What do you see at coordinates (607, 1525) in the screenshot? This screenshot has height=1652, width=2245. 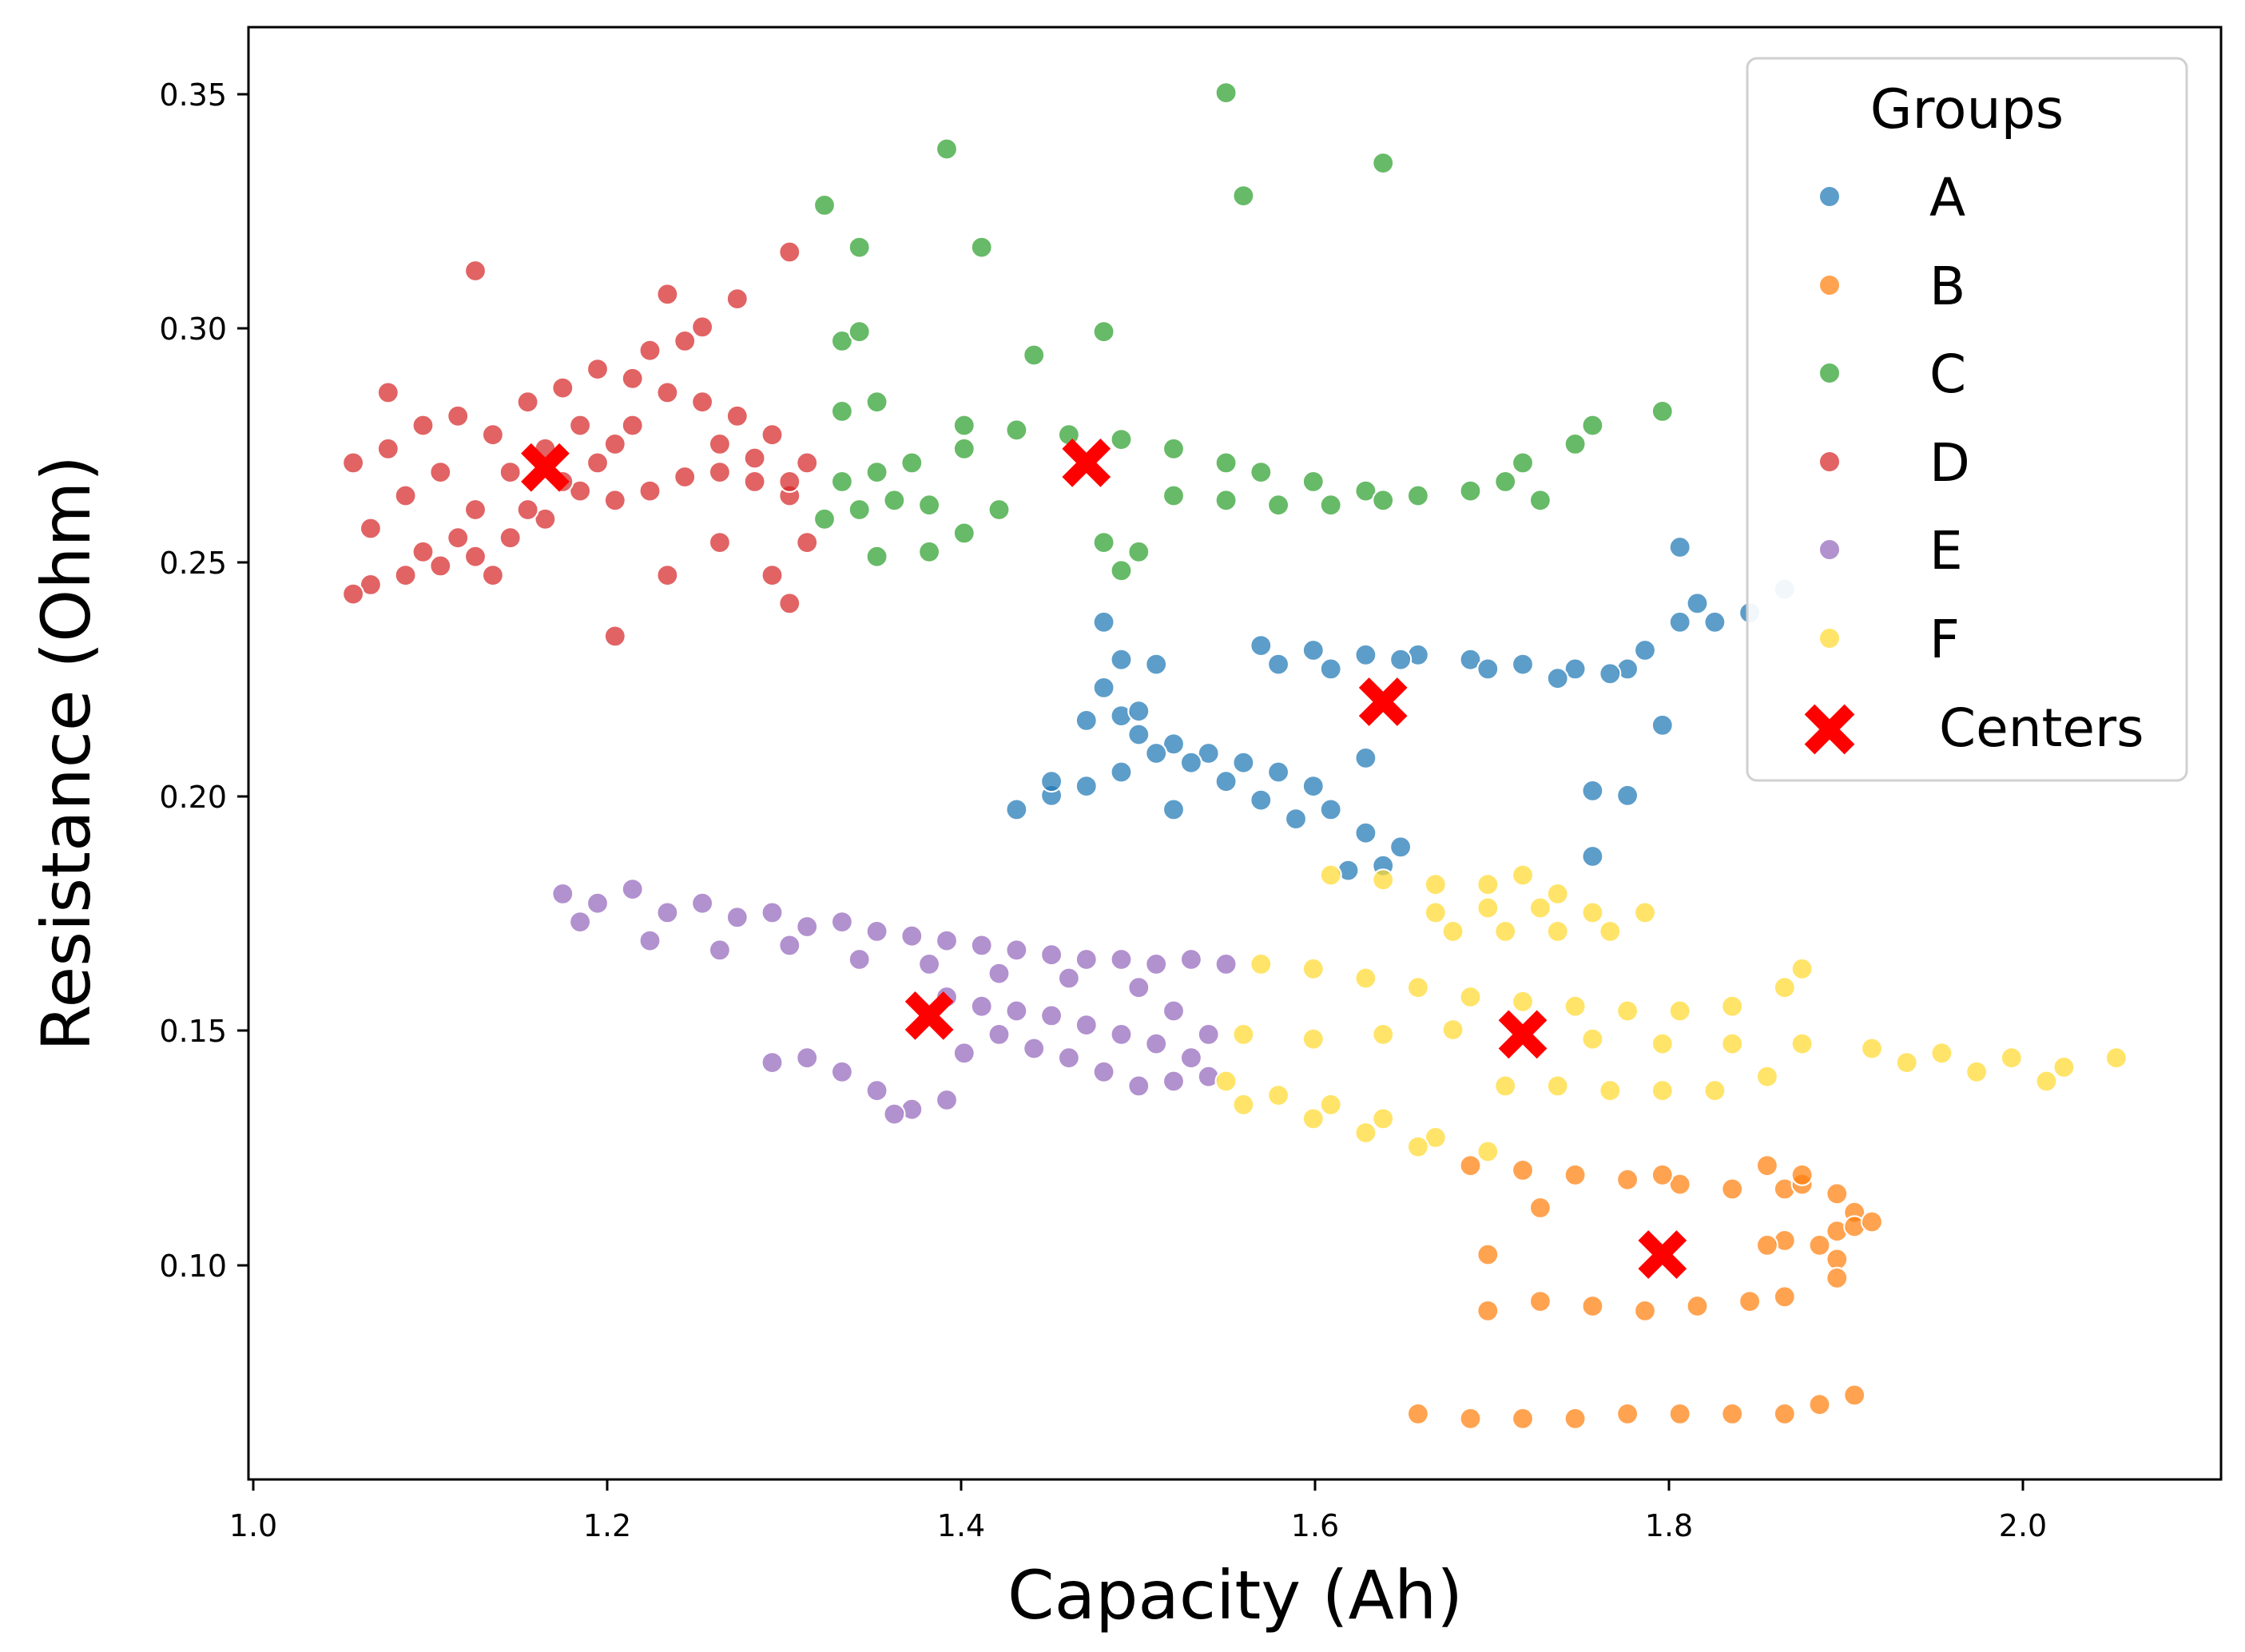 I see `x-tick-label: 1.2` at bounding box center [607, 1525].